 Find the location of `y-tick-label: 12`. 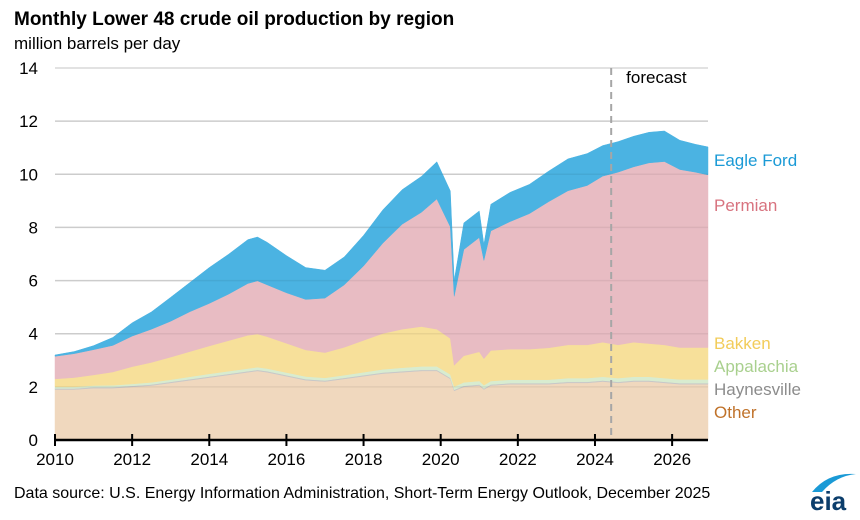

y-tick-label: 12 is located at coordinates (28, 121).